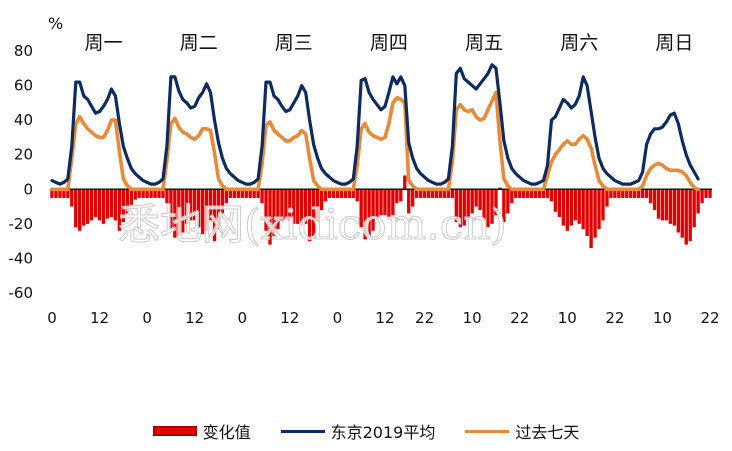  What do you see at coordinates (23, 86) in the screenshot?
I see `y-tick-label: 60` at bounding box center [23, 86].